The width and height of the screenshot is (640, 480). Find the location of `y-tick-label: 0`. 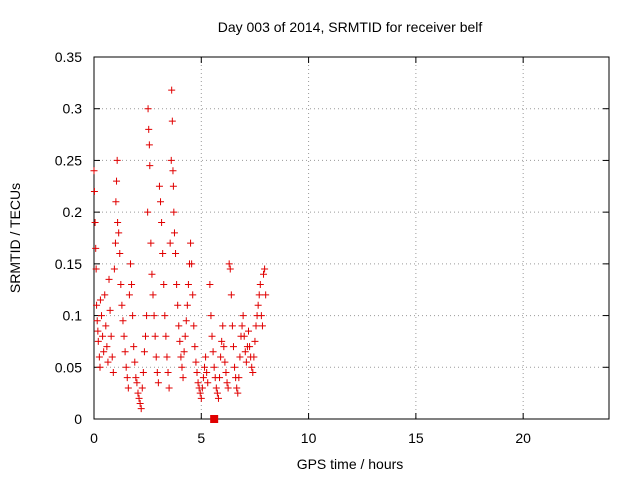

y-tick-label: 0 is located at coordinates (78, 419).